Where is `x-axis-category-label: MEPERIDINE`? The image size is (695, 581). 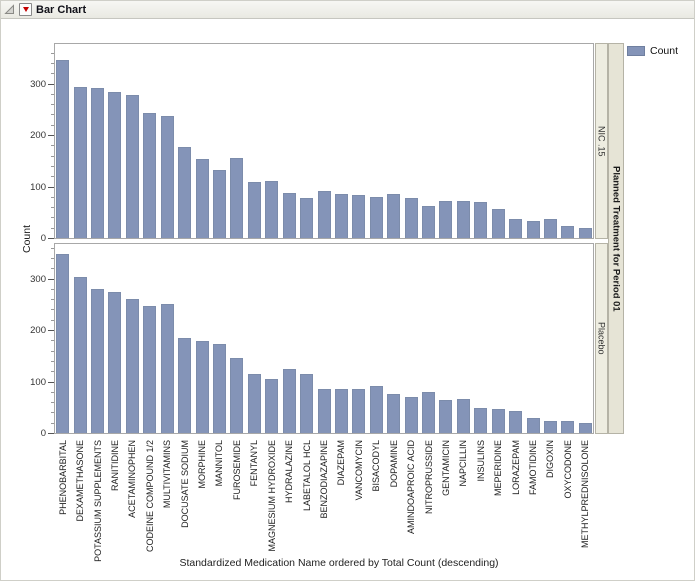 x-axis-category-label: MEPERIDINE is located at coordinates (498, 468).